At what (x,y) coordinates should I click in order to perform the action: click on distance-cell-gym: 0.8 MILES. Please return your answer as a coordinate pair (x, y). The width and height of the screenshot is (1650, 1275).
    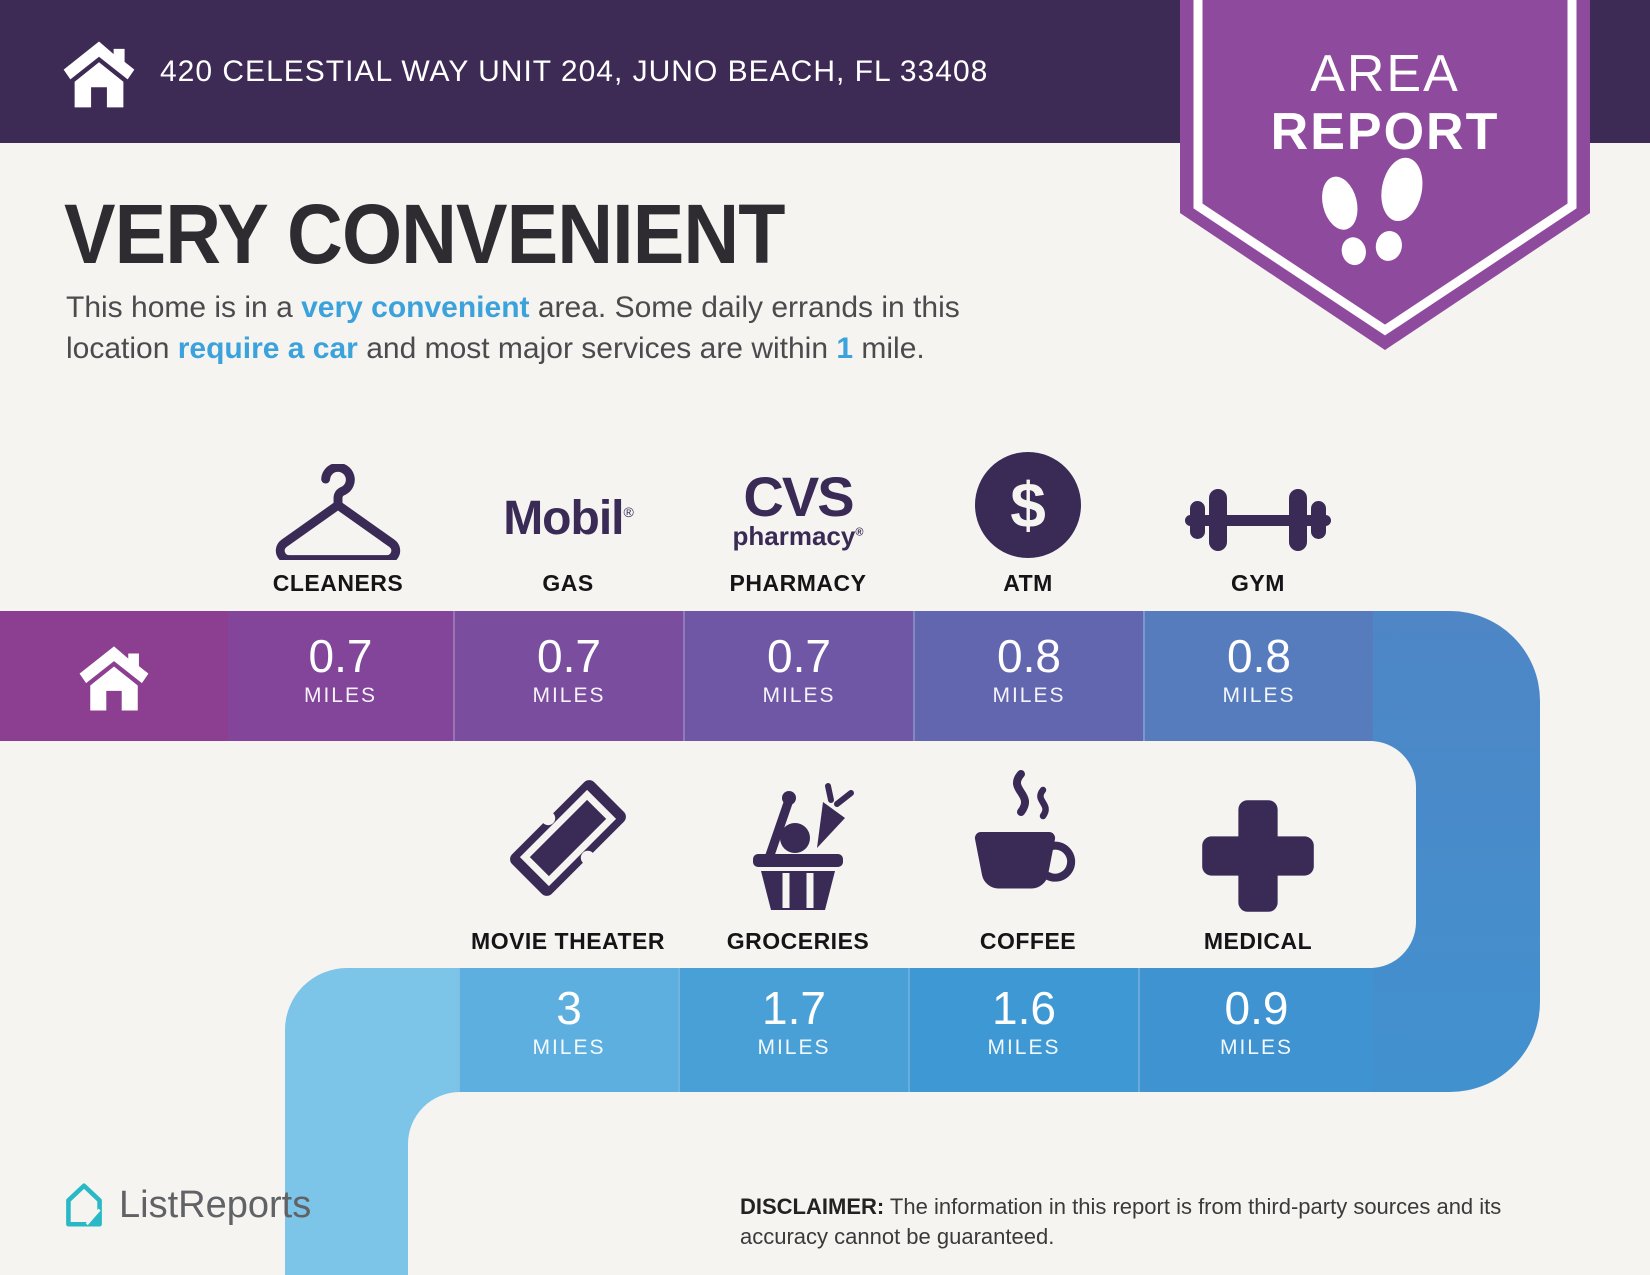
    Looking at the image, I should click on (1258, 676).